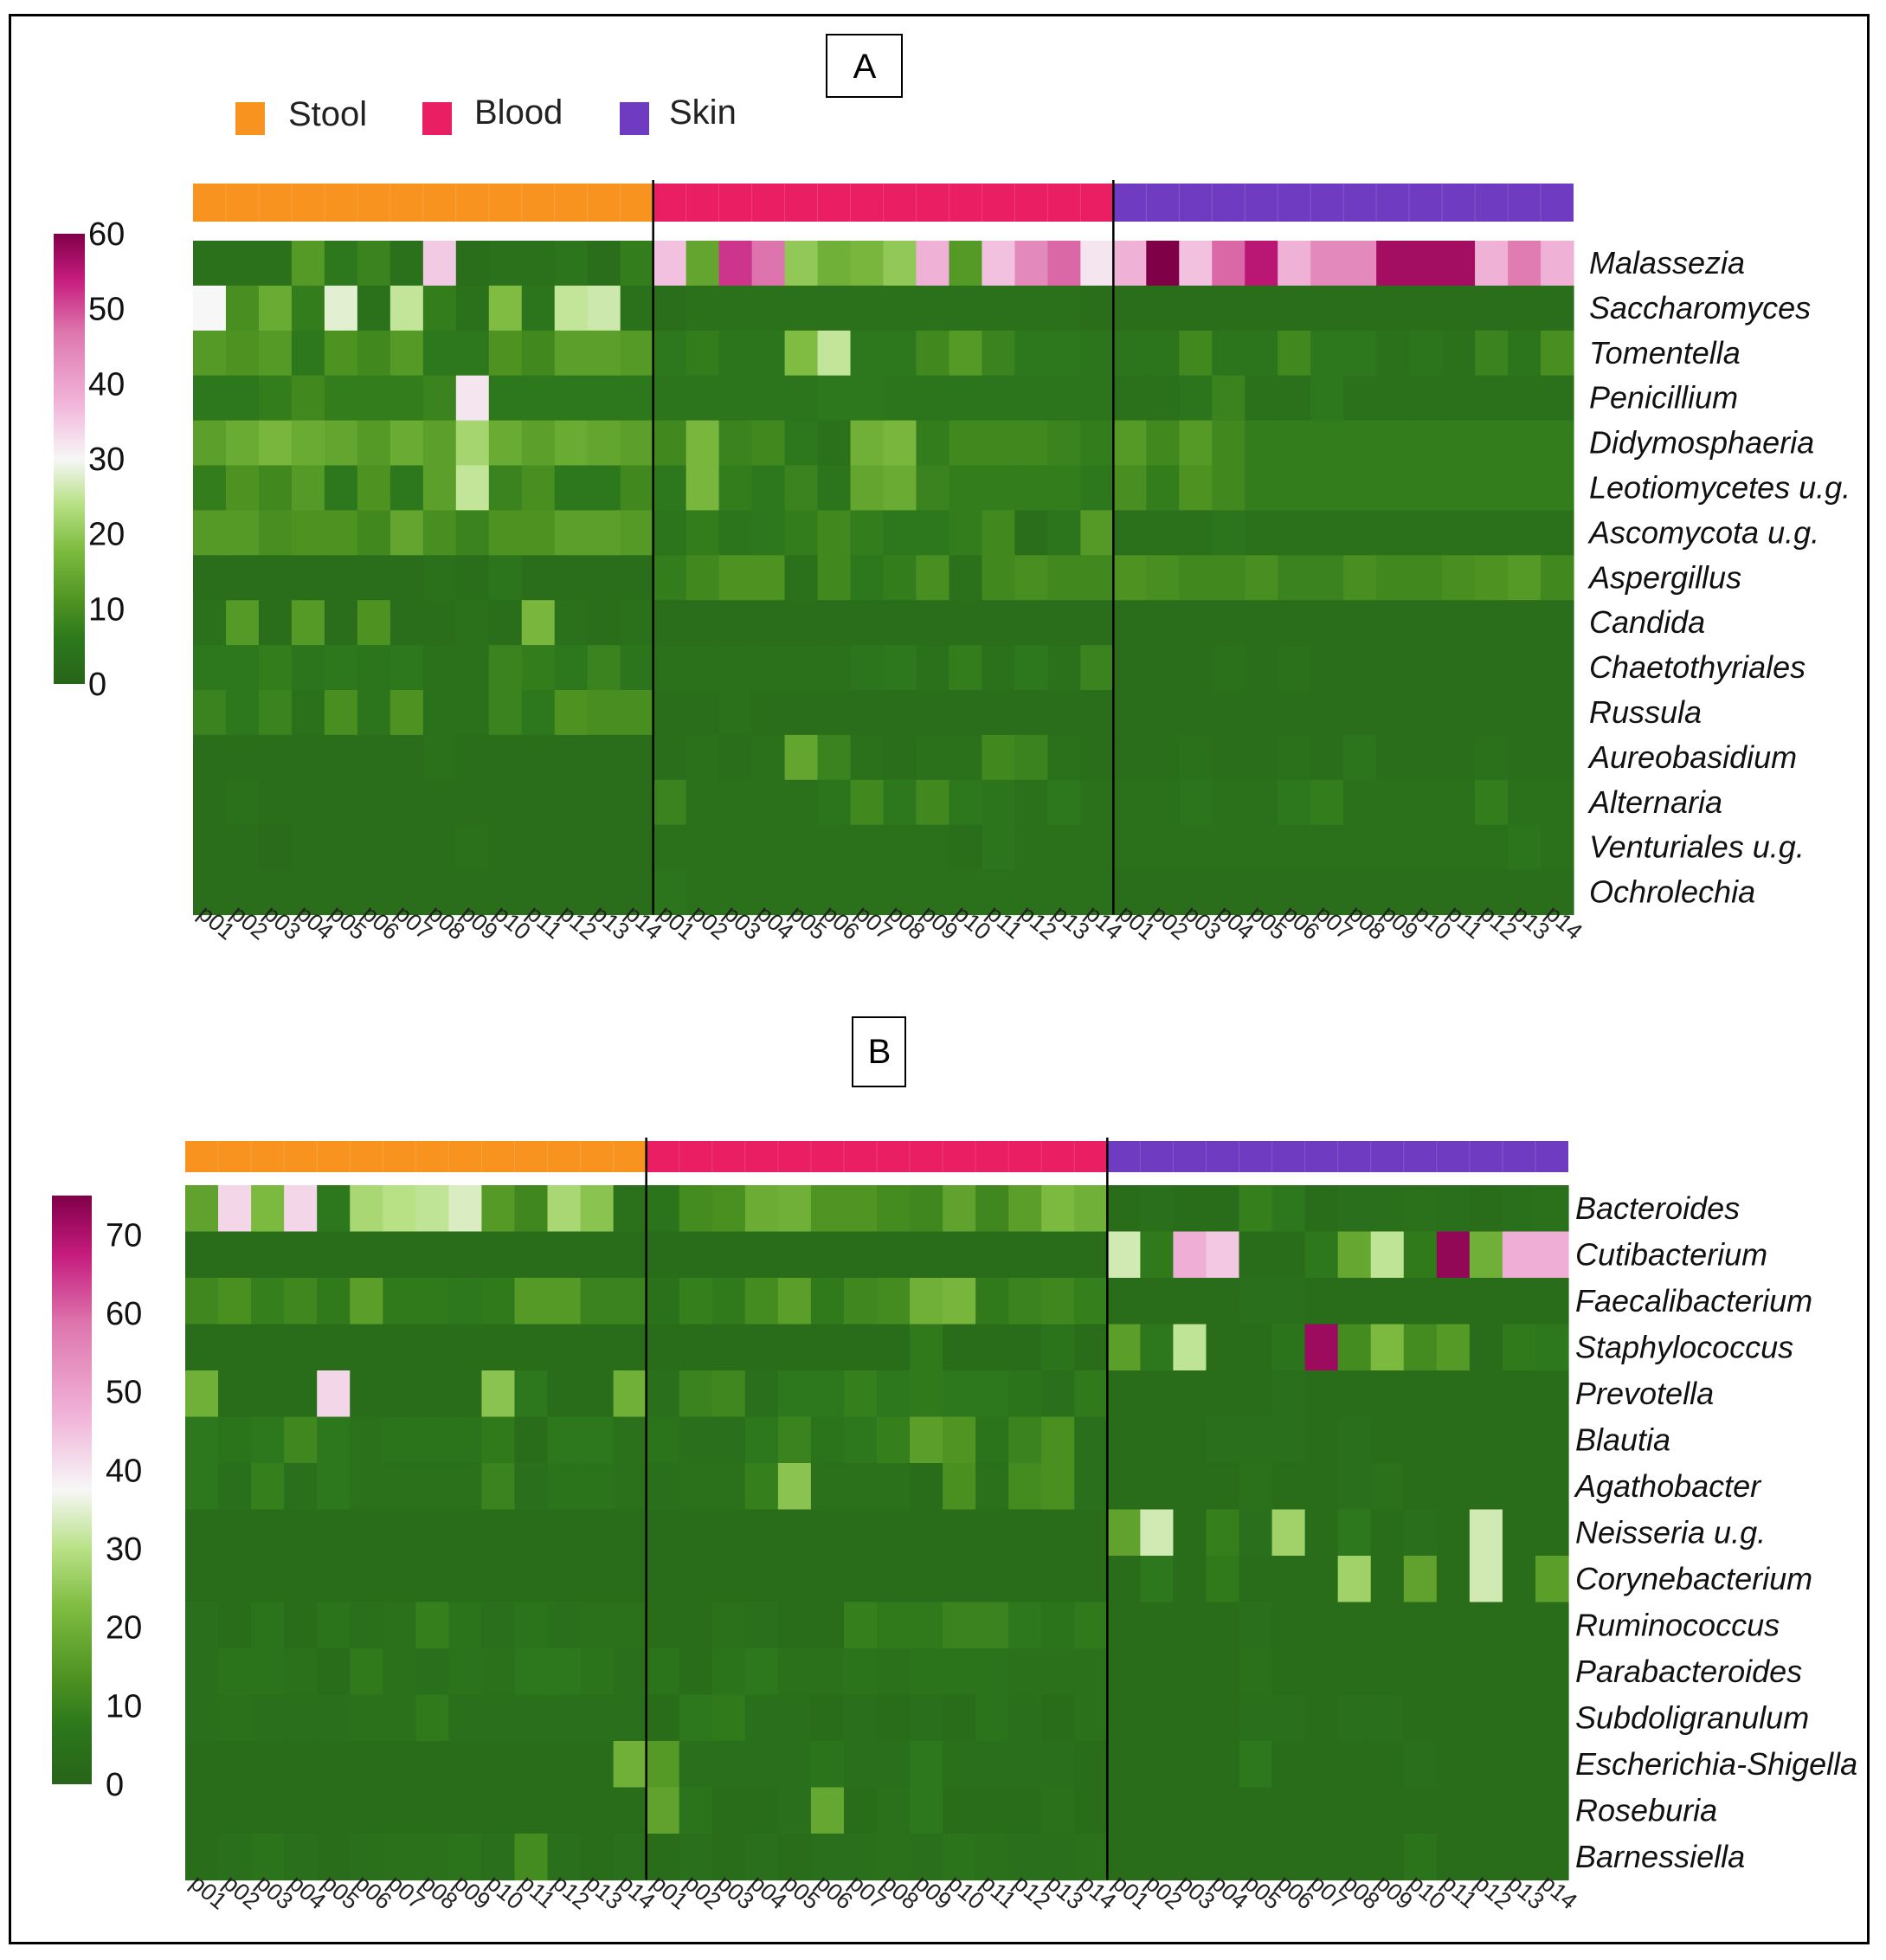 The width and height of the screenshot is (1886, 1960). What do you see at coordinates (999, 488) in the screenshot?
I see `panel-a-cell-blood-leotiomycetes-u-g-p11` at bounding box center [999, 488].